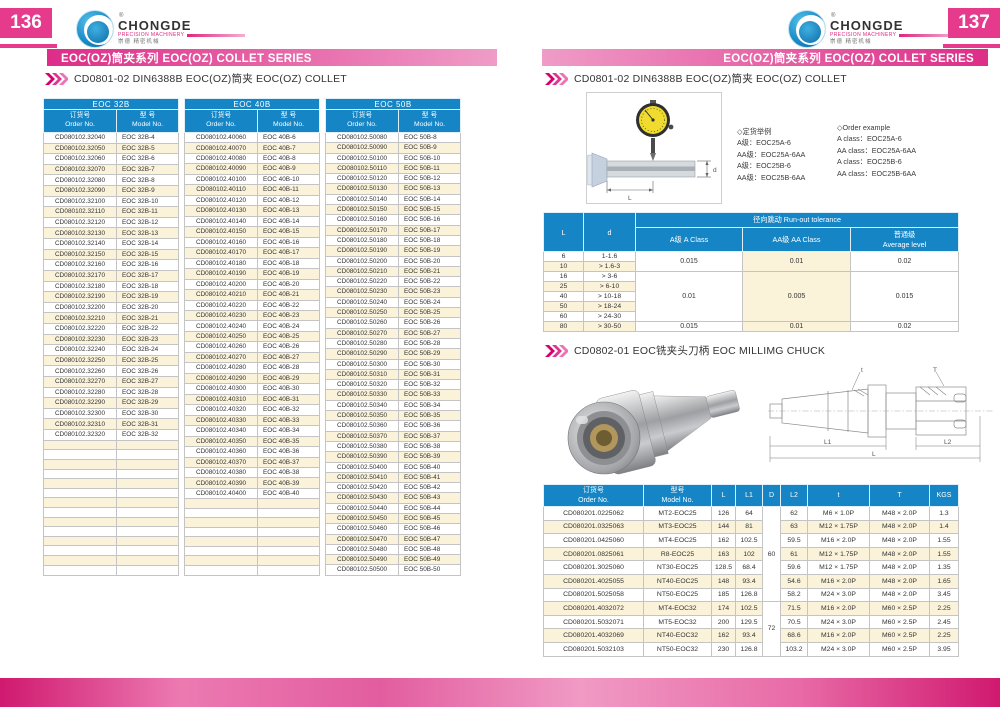 Image resolution: width=1000 pixels, height=707 pixels. I want to click on collet-row: CD080102.40220 EOC 40B-22, so click(252, 305).